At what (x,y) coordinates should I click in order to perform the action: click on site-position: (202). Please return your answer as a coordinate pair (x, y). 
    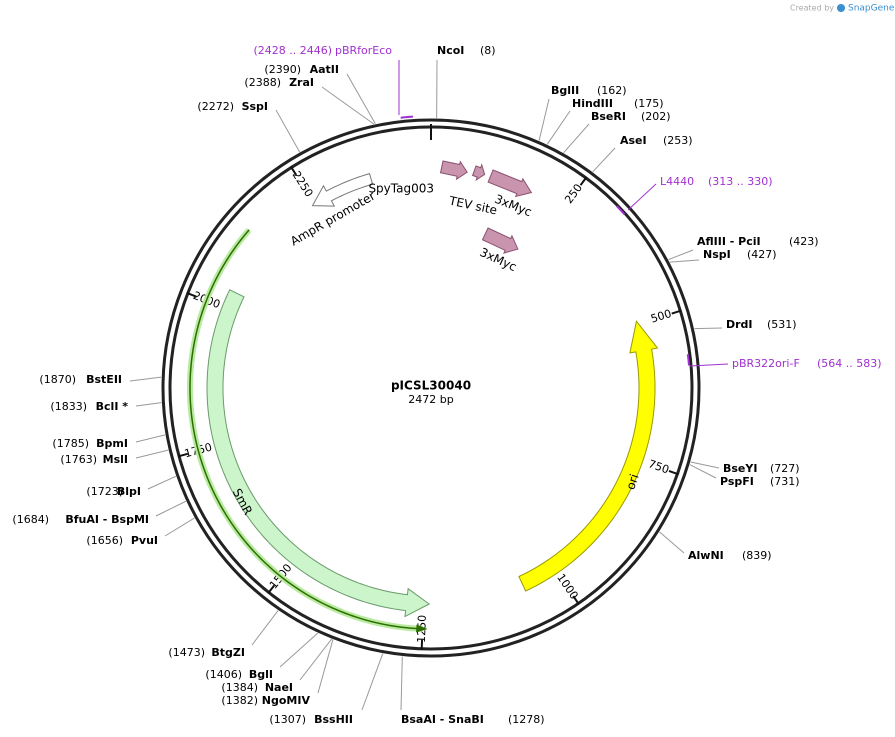
    Looking at the image, I should click on (656, 116).